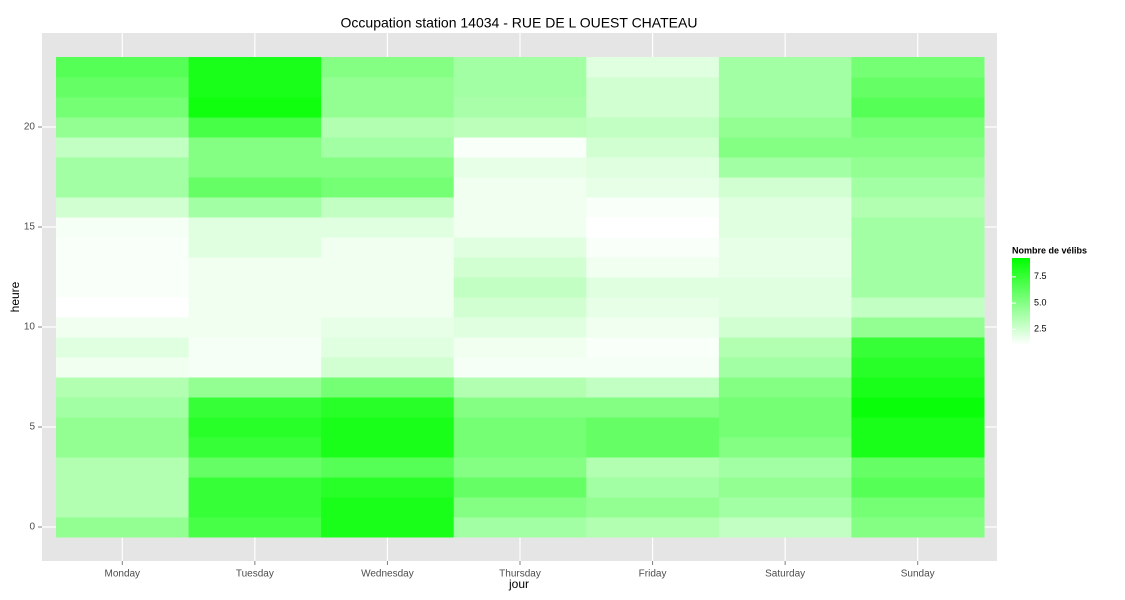 The width and height of the screenshot is (1125, 600). I want to click on legend-tick-label: 2.5, so click(1040, 329).